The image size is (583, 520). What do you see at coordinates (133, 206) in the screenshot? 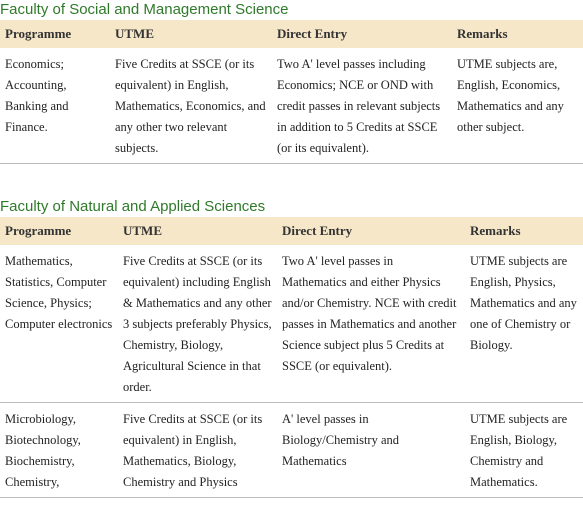
I see `section-title: Faculty of Natural and Applied Sciences` at bounding box center [133, 206].